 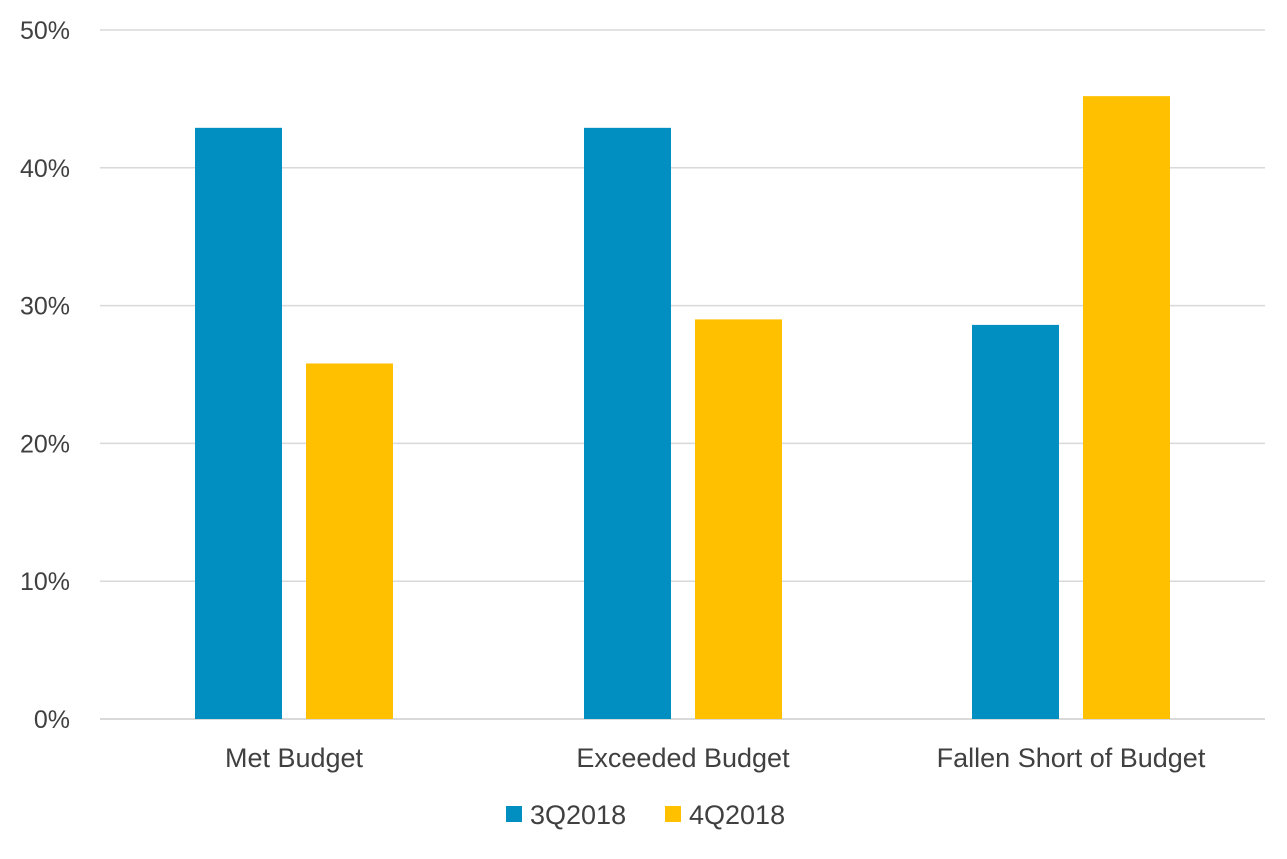 What do you see at coordinates (45, 169) in the screenshot?
I see `y-tick-label: 40%` at bounding box center [45, 169].